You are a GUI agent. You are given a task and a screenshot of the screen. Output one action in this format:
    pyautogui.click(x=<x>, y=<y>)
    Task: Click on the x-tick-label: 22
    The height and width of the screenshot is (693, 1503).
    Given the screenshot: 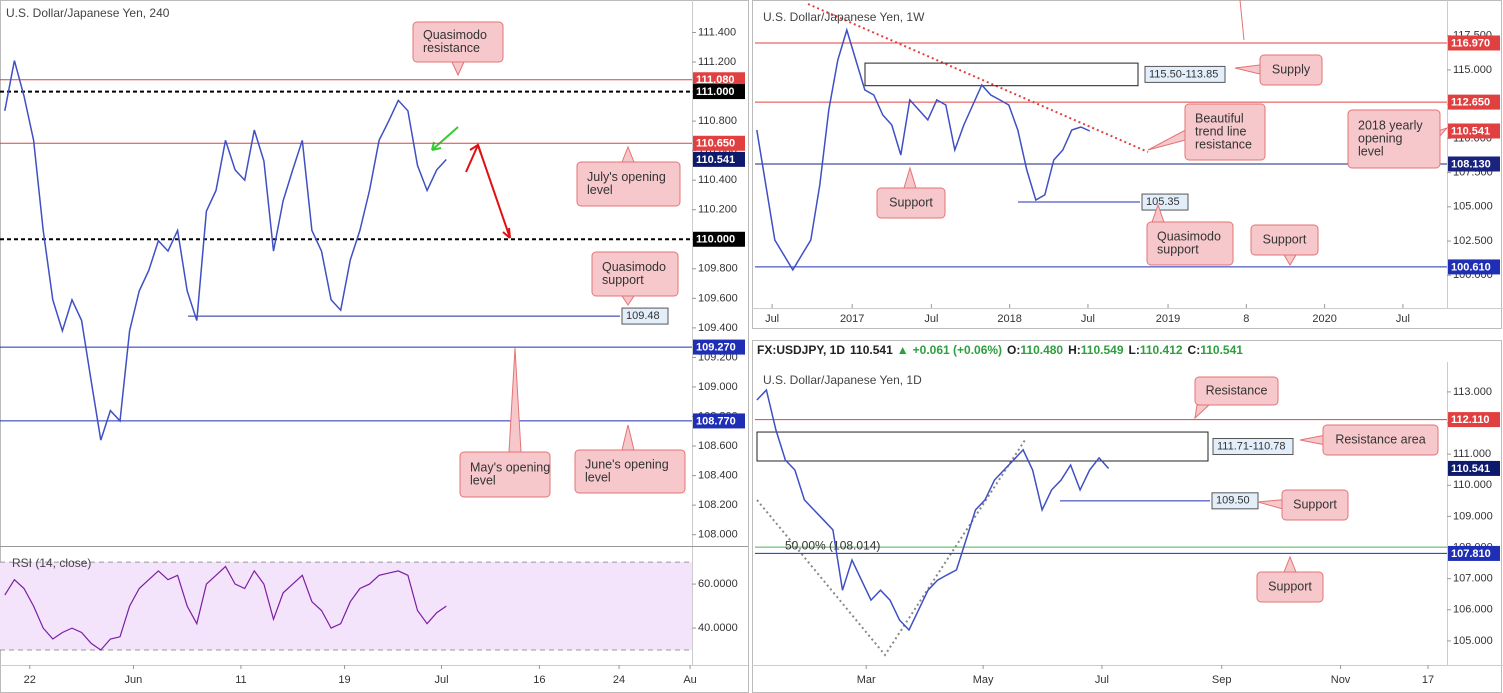 What is the action you would take?
    pyautogui.click(x=30, y=680)
    